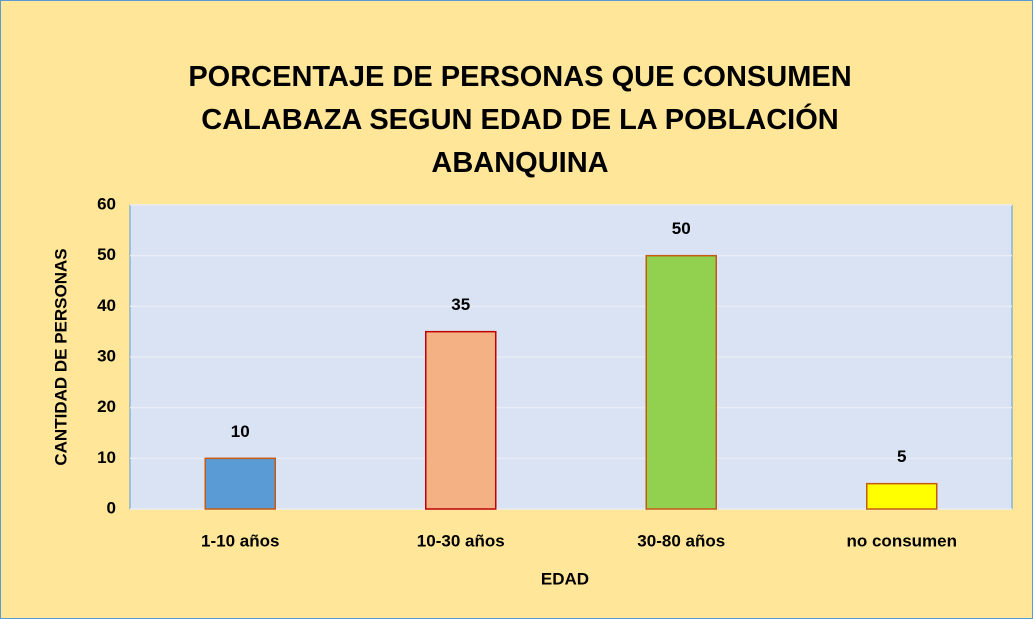  Describe the element at coordinates (60, 356) in the screenshot. I see `y-axis-label: CANTIDAD DE PERSONAS` at that location.